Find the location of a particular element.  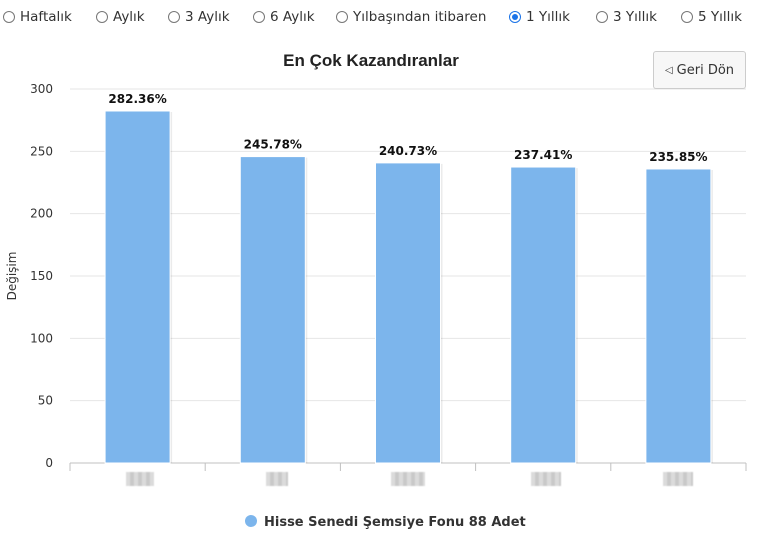

back-button-label: Geri Dön is located at coordinates (705, 70).